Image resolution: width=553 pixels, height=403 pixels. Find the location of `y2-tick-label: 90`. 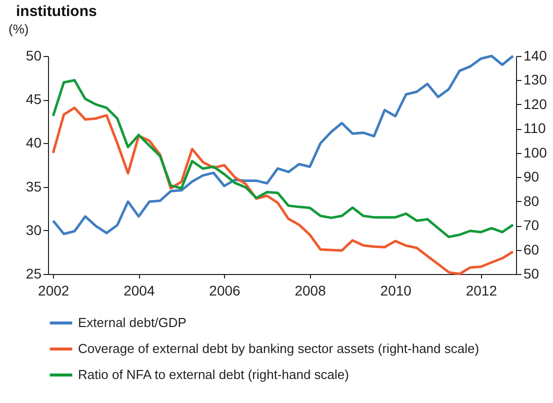

y2-tick-label: 90 is located at coordinates (532, 176).